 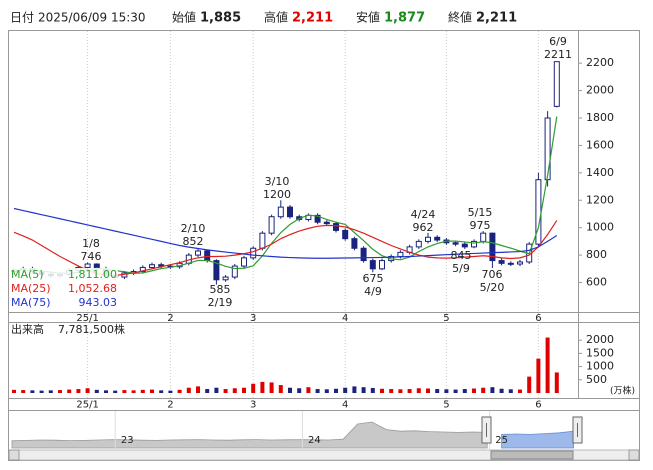 What do you see at coordinates (501, 440) in the screenshot?
I see `nav-label: 25` at bounding box center [501, 440].